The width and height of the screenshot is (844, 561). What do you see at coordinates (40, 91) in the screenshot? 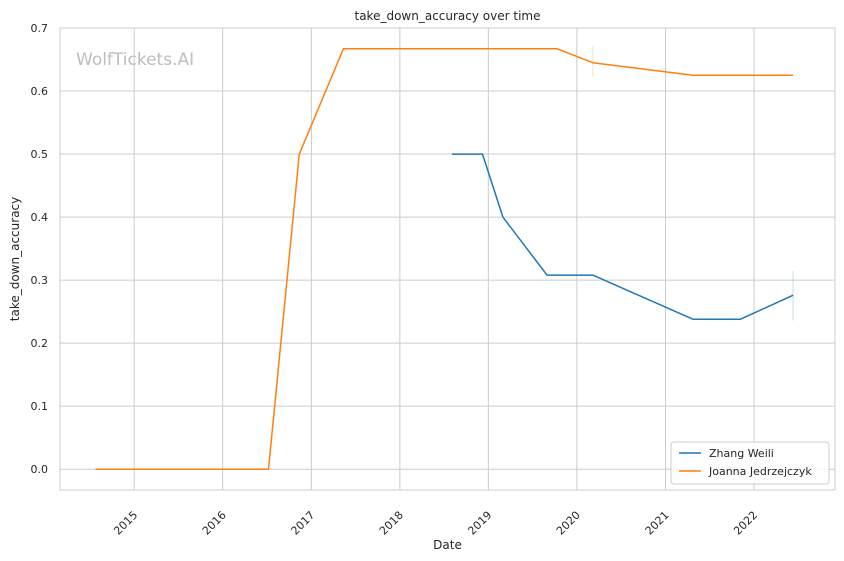
I see `y-tick-label: 0.6` at bounding box center [40, 91].